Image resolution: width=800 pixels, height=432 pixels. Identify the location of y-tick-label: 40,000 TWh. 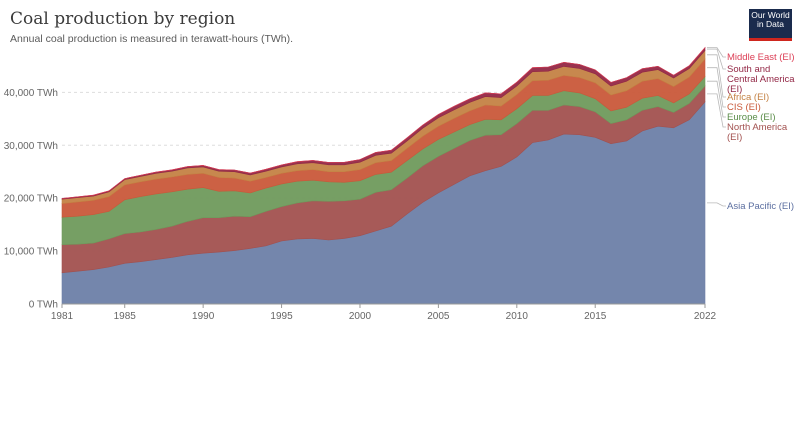
(31, 93).